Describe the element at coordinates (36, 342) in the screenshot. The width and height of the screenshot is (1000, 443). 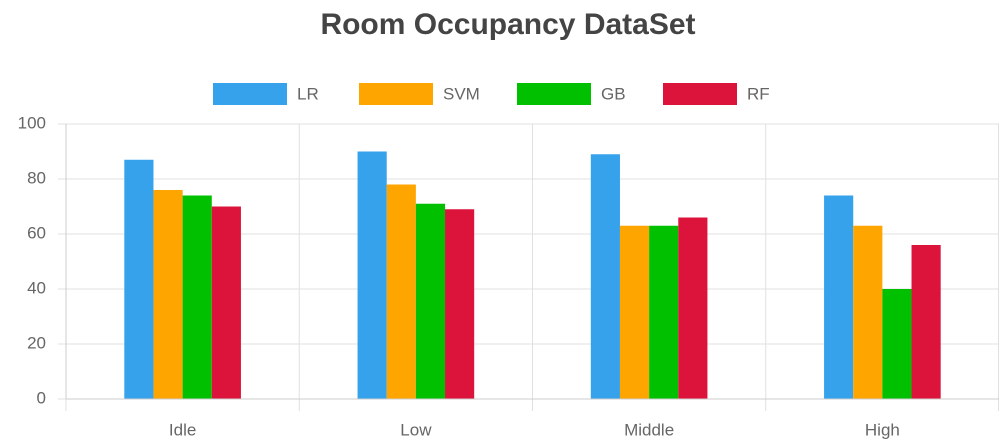
I see `y-tick-label: 20` at that location.